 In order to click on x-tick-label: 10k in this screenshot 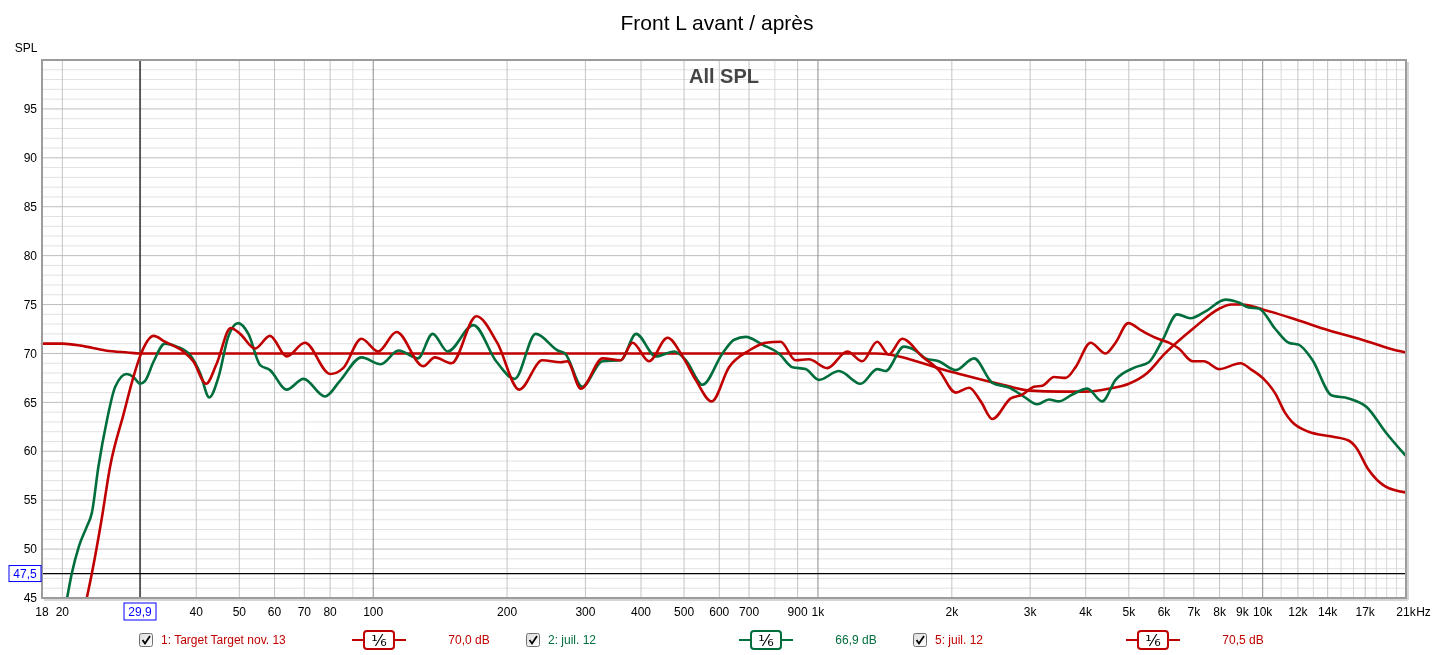, I will do `click(1263, 612)`.